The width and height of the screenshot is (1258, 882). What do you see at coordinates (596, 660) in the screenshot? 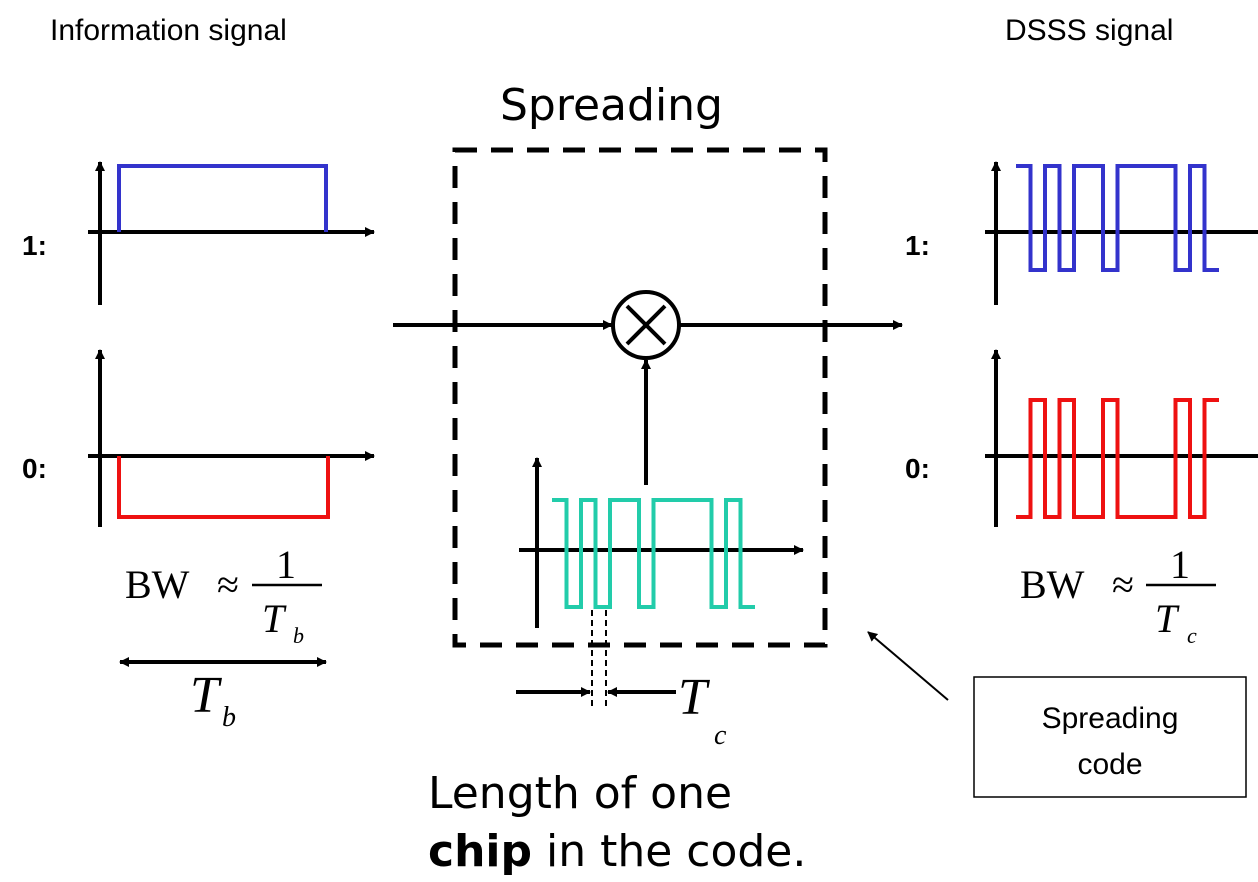
I see `tc-chip-marker` at bounding box center [596, 660].